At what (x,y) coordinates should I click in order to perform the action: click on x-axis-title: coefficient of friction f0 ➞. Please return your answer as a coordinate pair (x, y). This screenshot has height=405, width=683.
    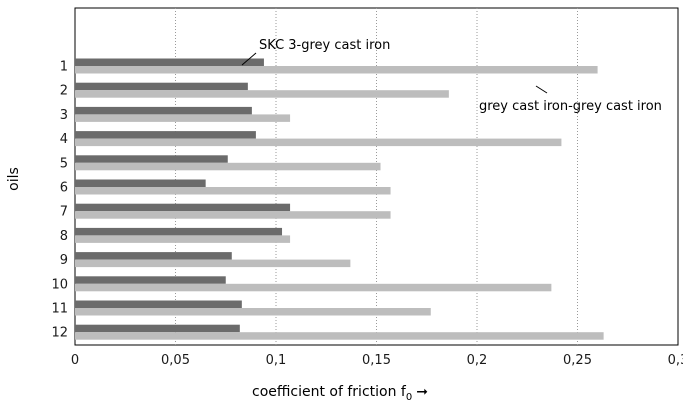
    Looking at the image, I should click on (340, 393).